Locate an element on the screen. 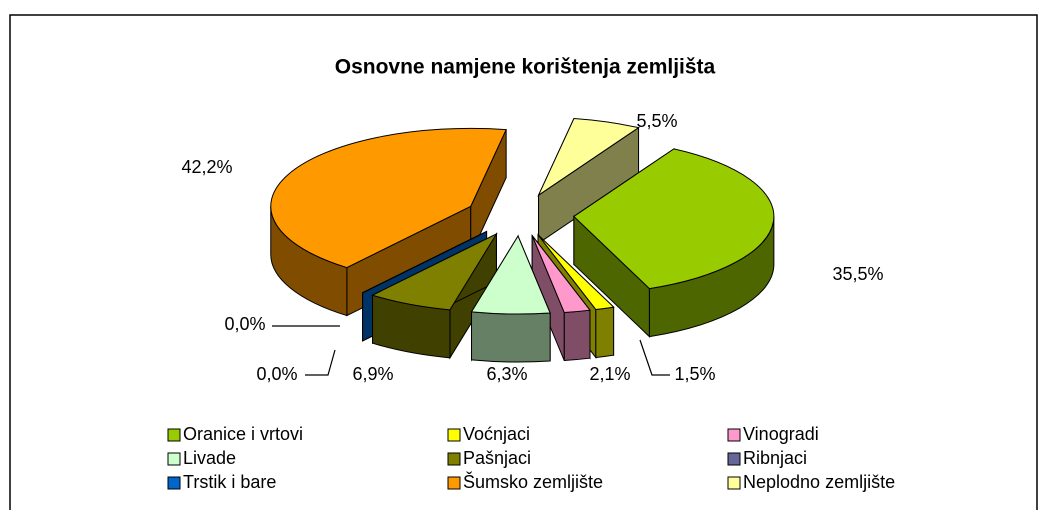 Image resolution: width=1048 pixels, height=510 pixels. legend-label: Oranice i vrtovi is located at coordinates (243, 434).